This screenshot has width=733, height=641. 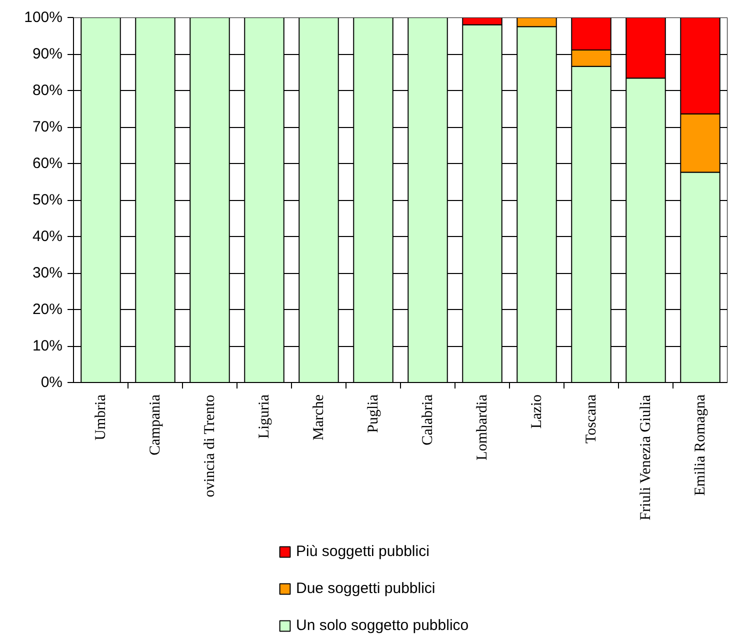 I want to click on x-tick-label: Campania, so click(x=155, y=425).